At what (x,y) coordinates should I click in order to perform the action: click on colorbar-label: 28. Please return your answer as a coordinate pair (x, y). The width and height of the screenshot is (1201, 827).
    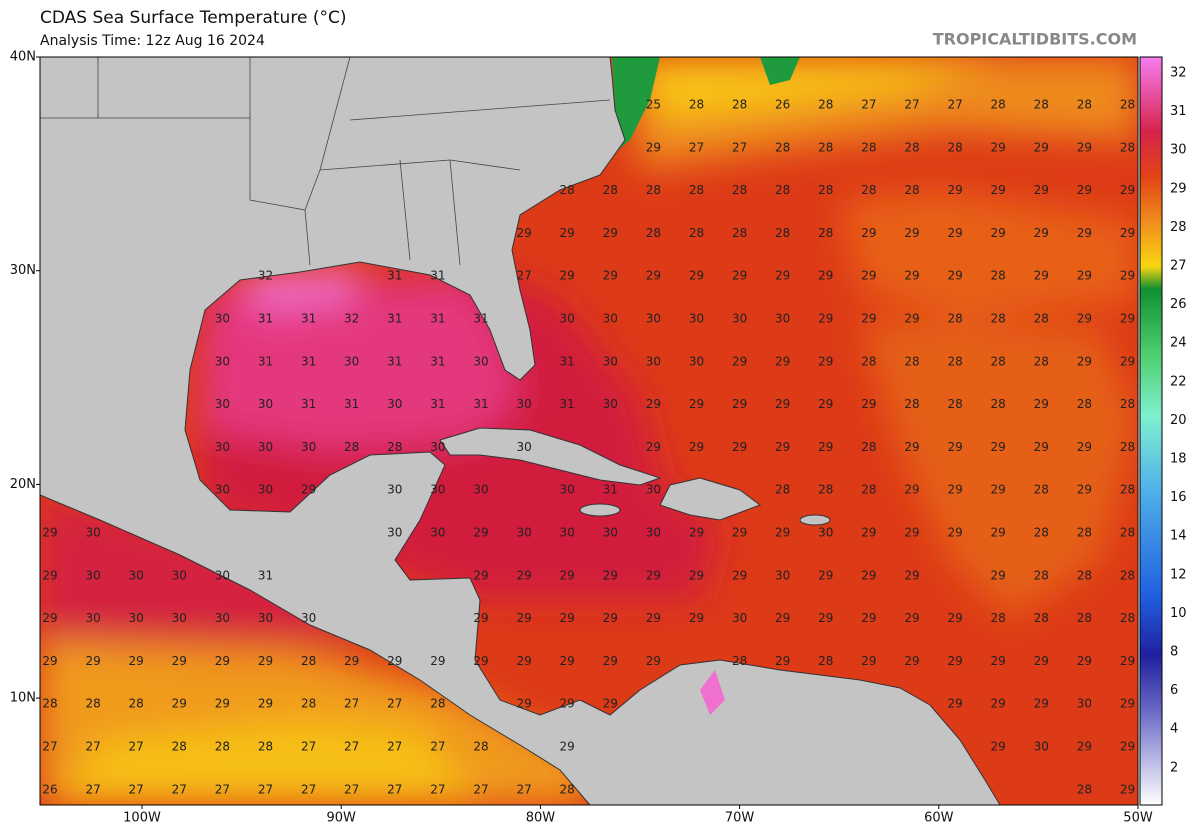
    Looking at the image, I should click on (1178, 227).